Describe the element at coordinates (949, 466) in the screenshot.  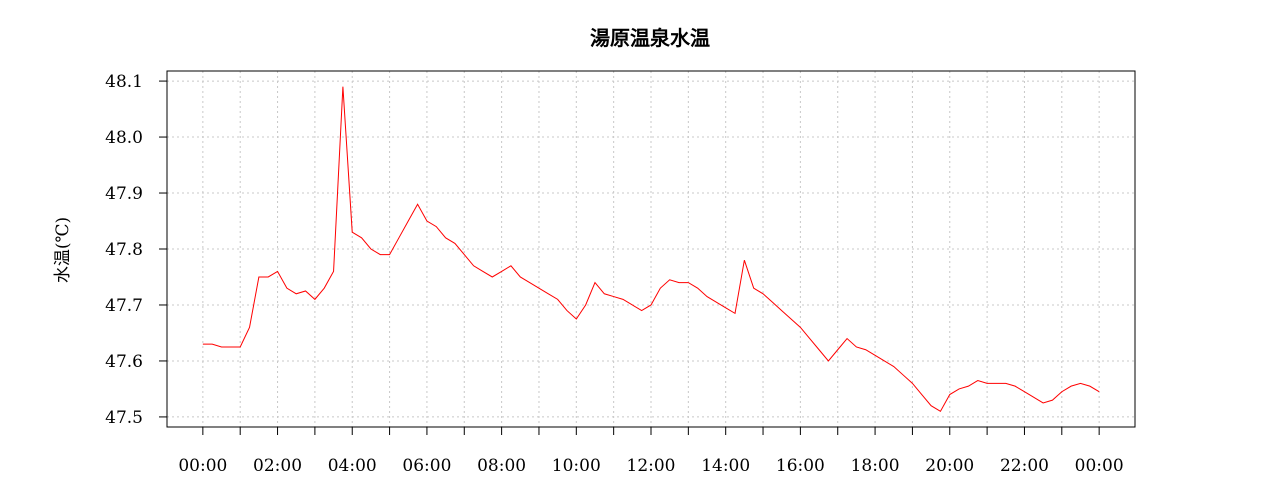
I see `x-tick-label: 20:00` at that location.